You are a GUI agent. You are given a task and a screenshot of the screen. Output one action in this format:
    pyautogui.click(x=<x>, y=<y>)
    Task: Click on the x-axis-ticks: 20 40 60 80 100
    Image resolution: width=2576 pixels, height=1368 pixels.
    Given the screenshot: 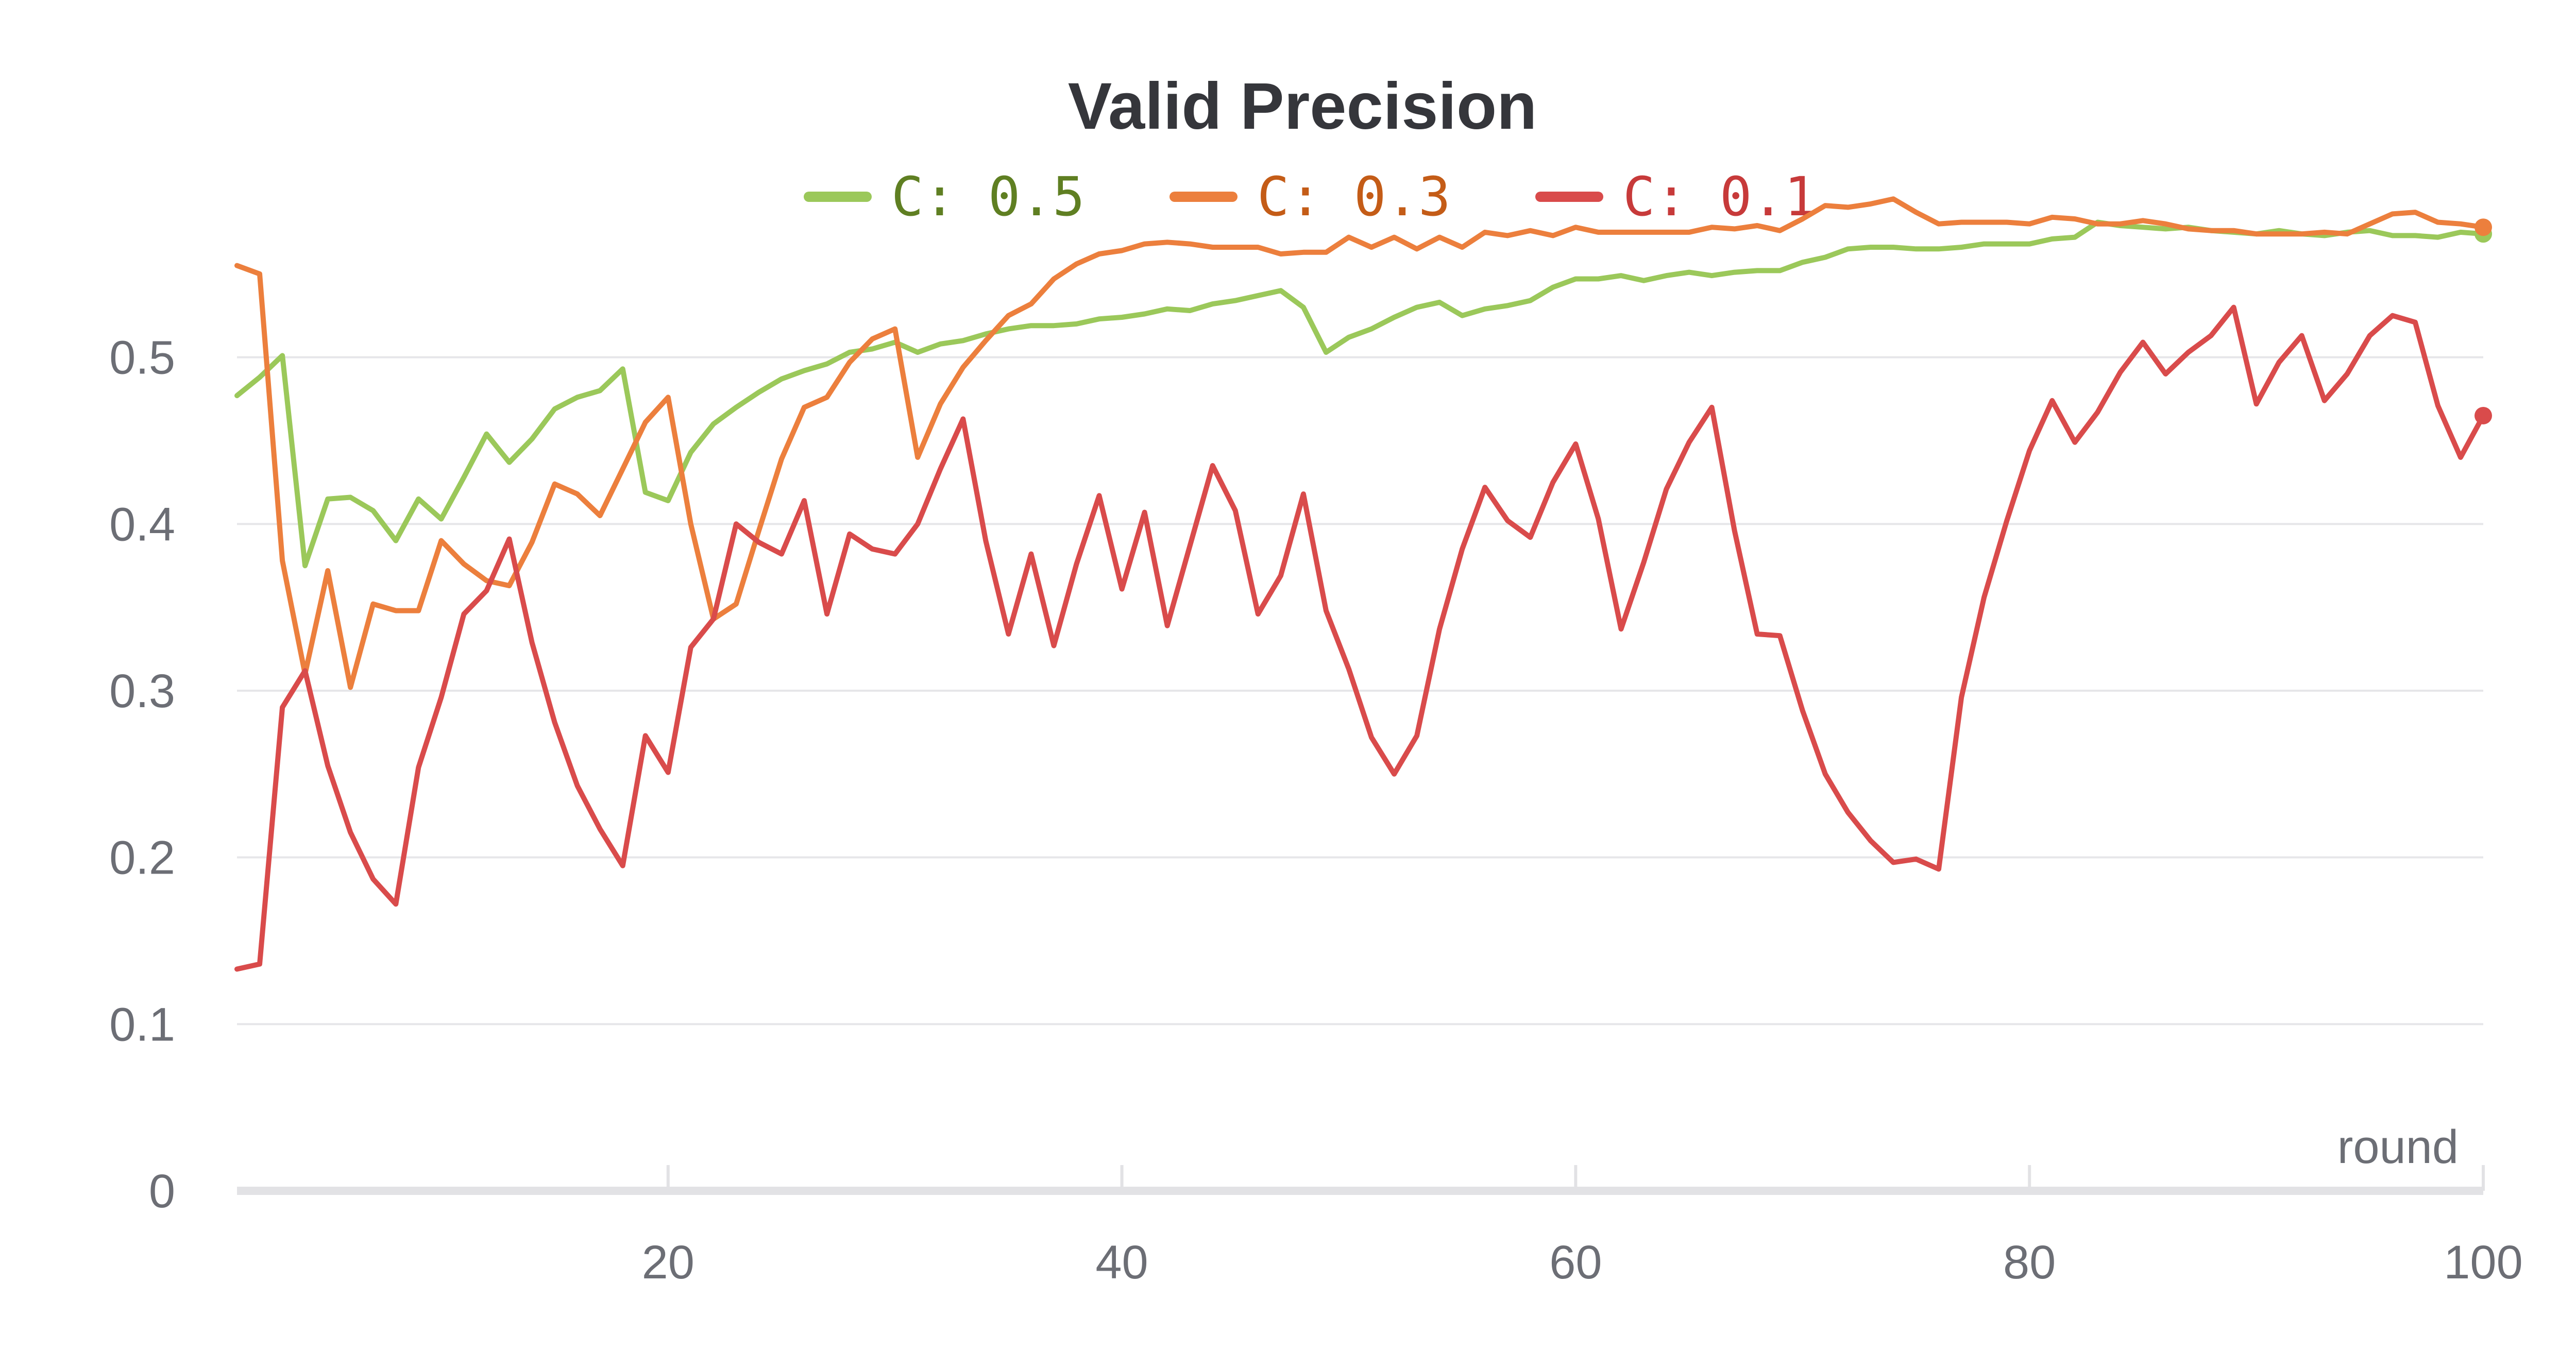 What is the action you would take?
    pyautogui.click(x=1582, y=1227)
    